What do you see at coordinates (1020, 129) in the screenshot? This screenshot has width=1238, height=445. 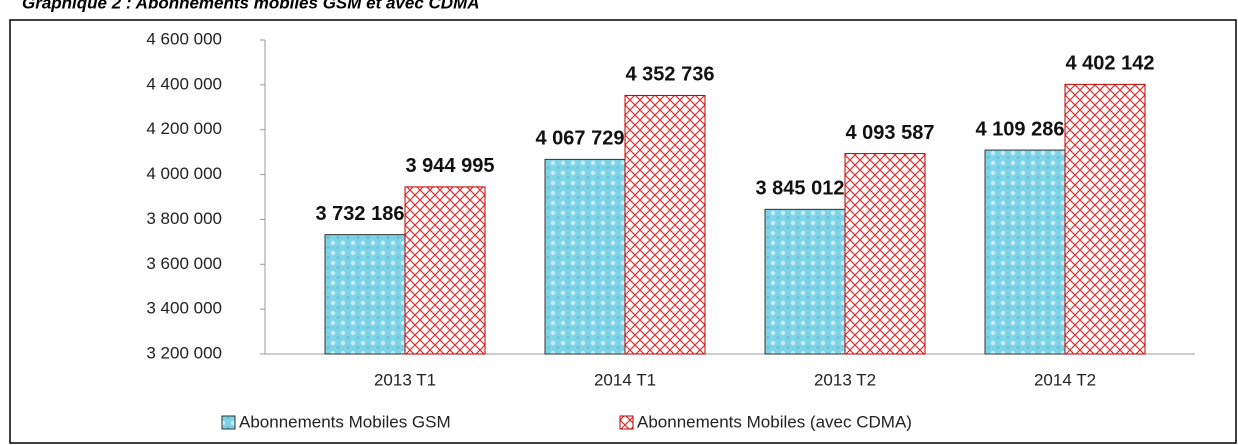 I see `value-label: 4 109 286` at bounding box center [1020, 129].